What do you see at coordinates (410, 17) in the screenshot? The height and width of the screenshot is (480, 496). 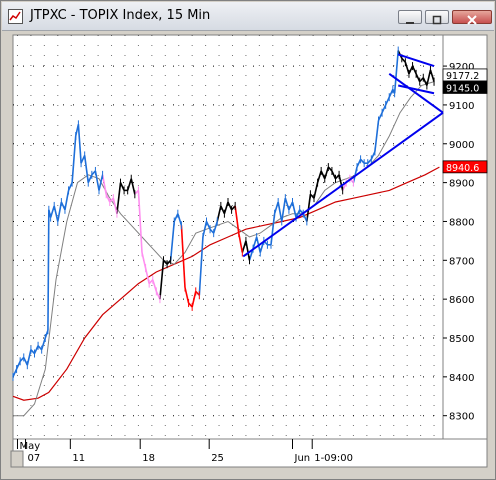 I see `minimize-button` at bounding box center [410, 17].